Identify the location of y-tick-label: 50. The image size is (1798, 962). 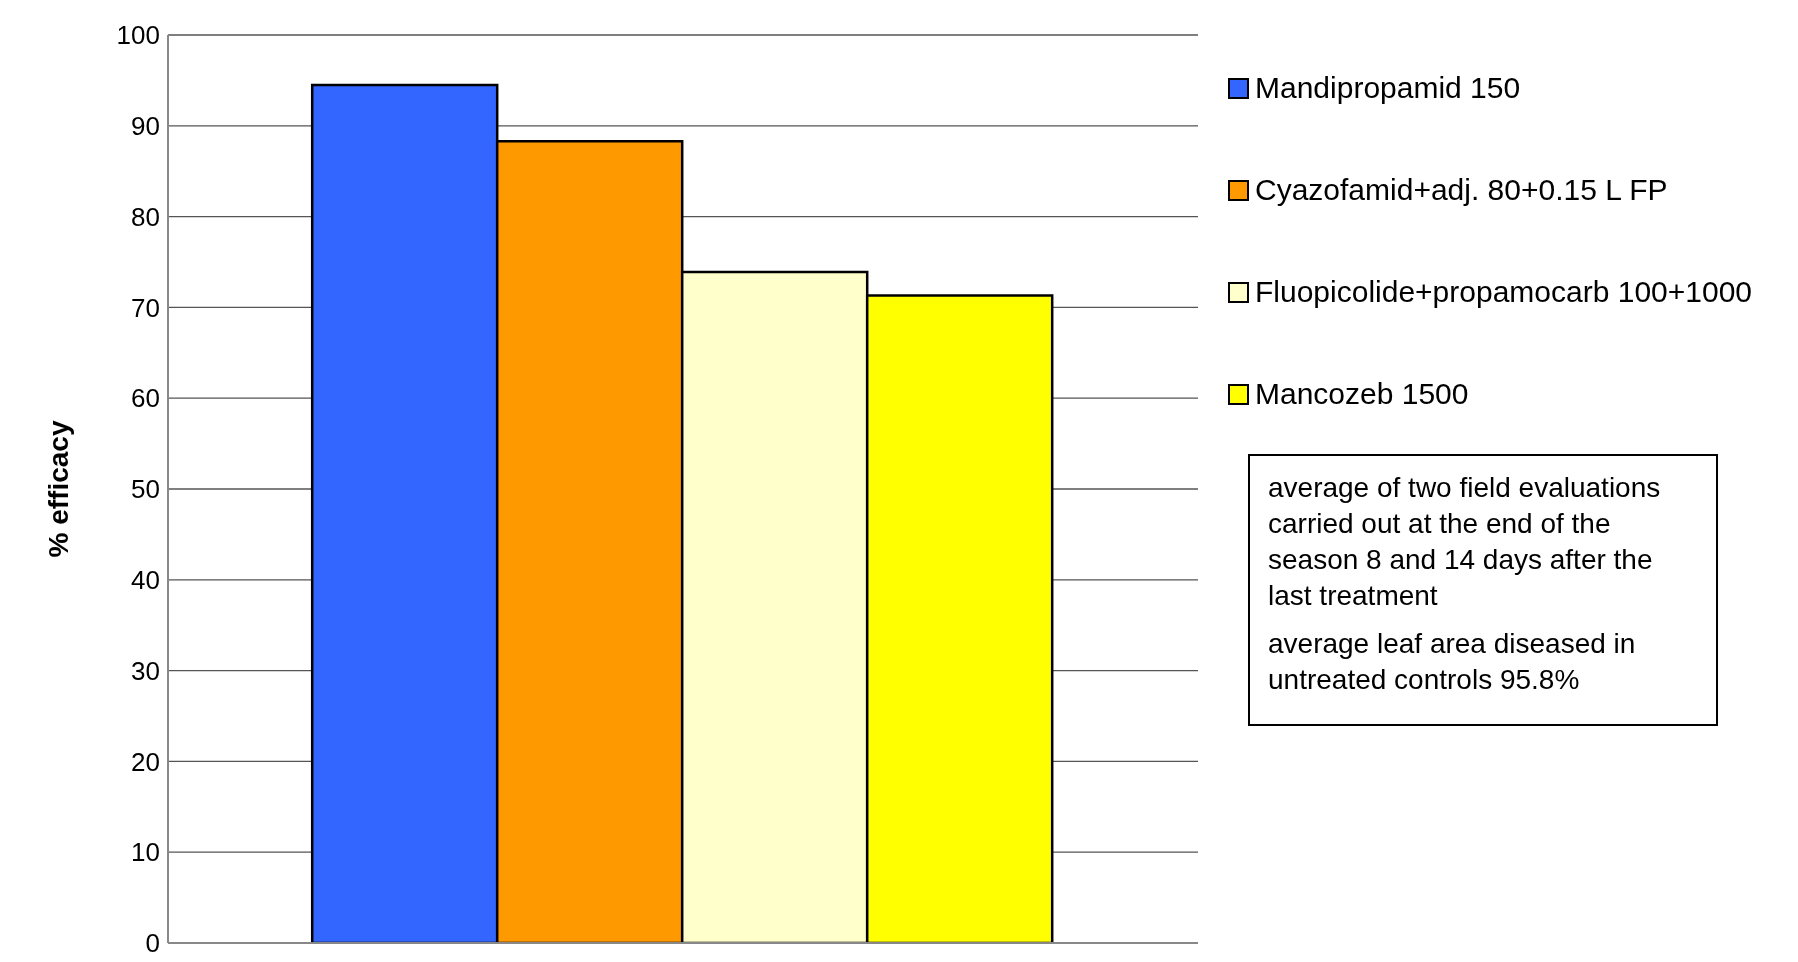
(145, 489).